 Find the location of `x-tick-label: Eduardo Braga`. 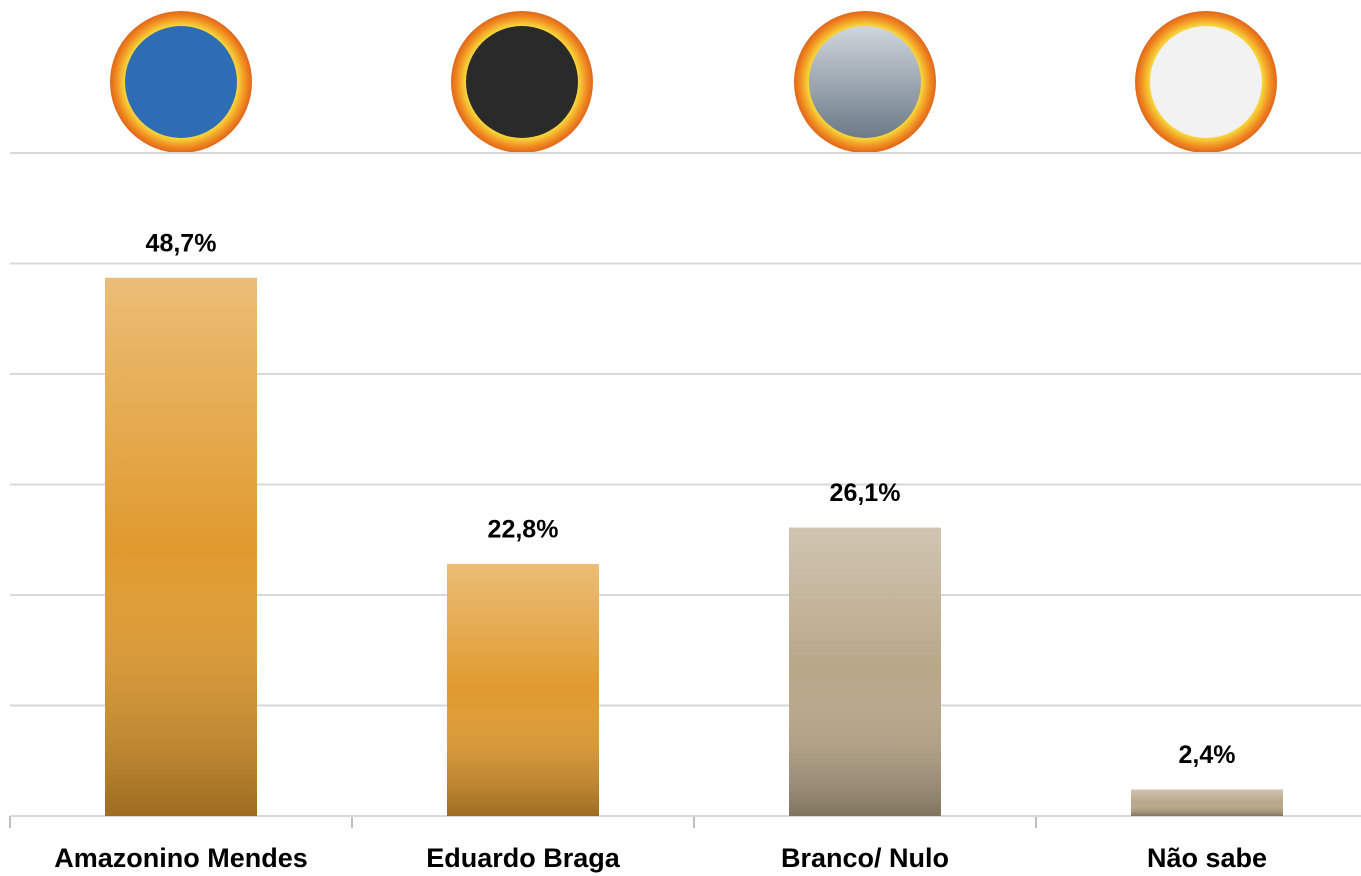

x-tick-label: Eduardo Braga is located at coordinates (523, 858).